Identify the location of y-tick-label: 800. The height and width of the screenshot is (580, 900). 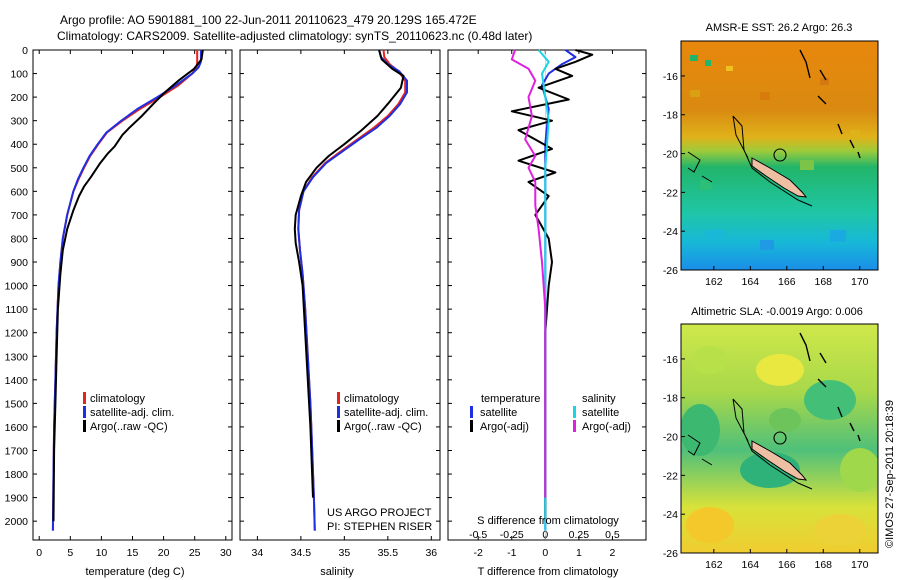
(19, 239).